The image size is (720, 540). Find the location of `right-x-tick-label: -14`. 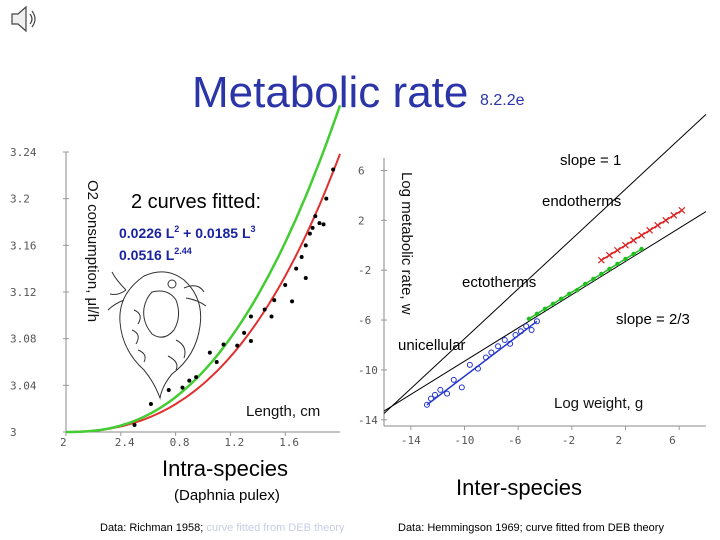

right-x-tick-label: -14 is located at coordinates (411, 440).